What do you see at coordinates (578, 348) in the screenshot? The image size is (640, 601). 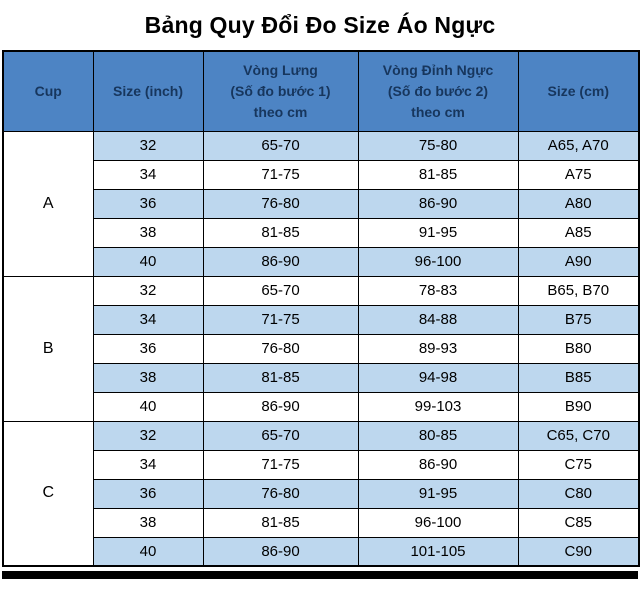 I see `cell-size-cm: B80` at bounding box center [578, 348].